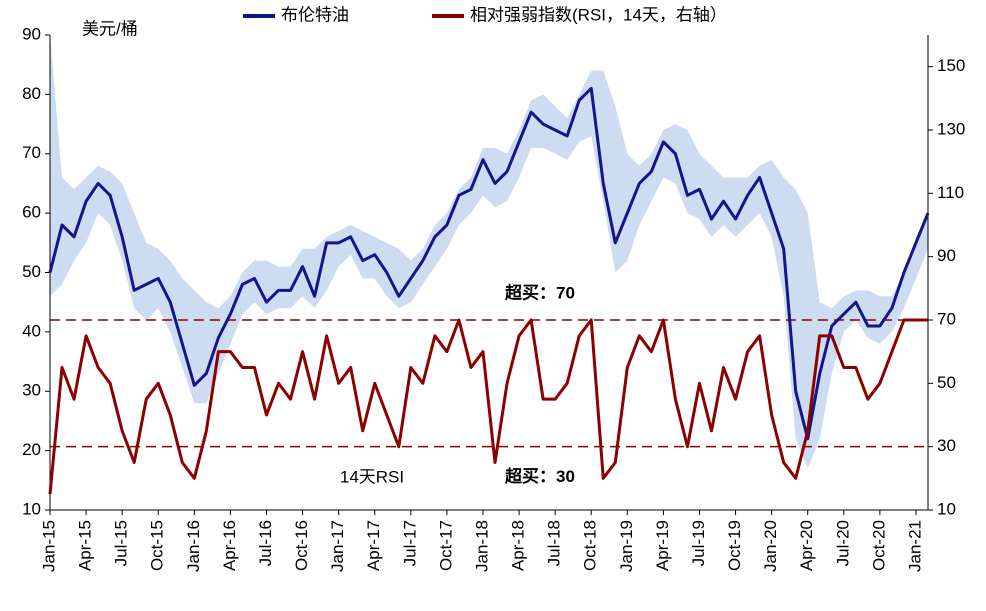  I want to click on x-tick-label: Oct-18, so click(590, 545).